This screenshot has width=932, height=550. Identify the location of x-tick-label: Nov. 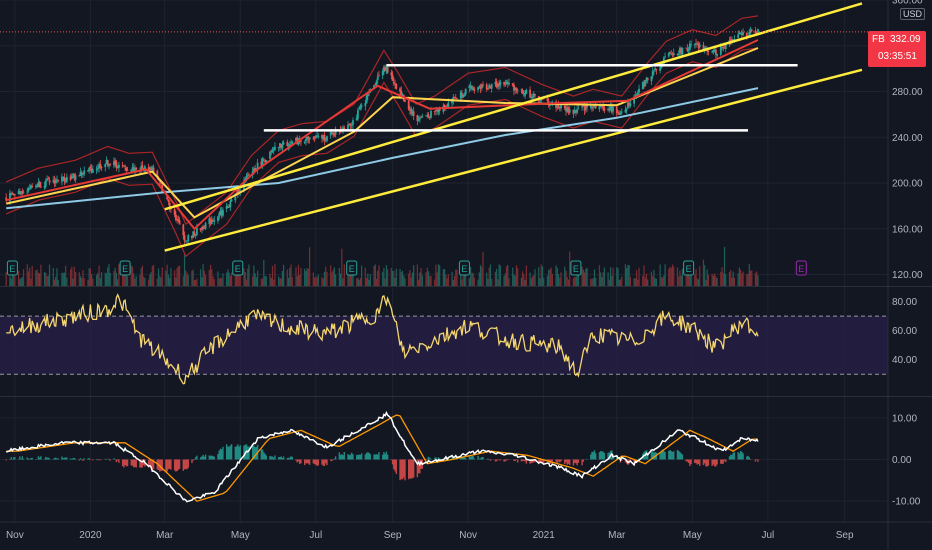
(15, 535).